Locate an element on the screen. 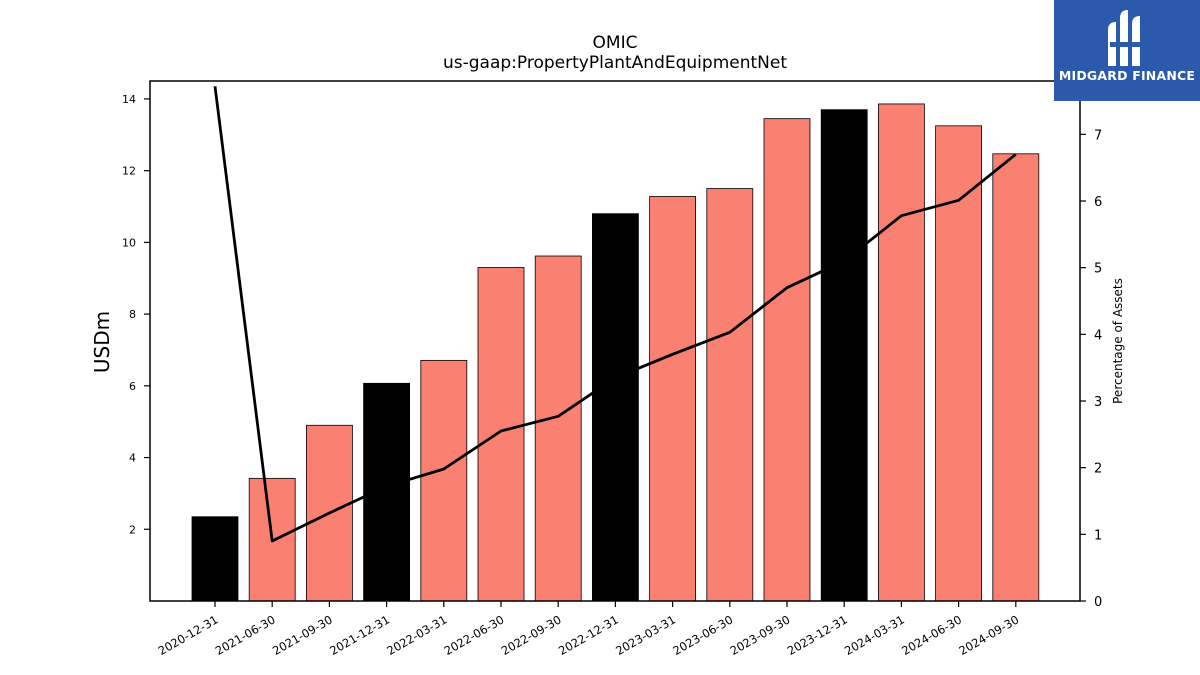  x-tick-label: 2023-06-30 is located at coordinates (702, 635).